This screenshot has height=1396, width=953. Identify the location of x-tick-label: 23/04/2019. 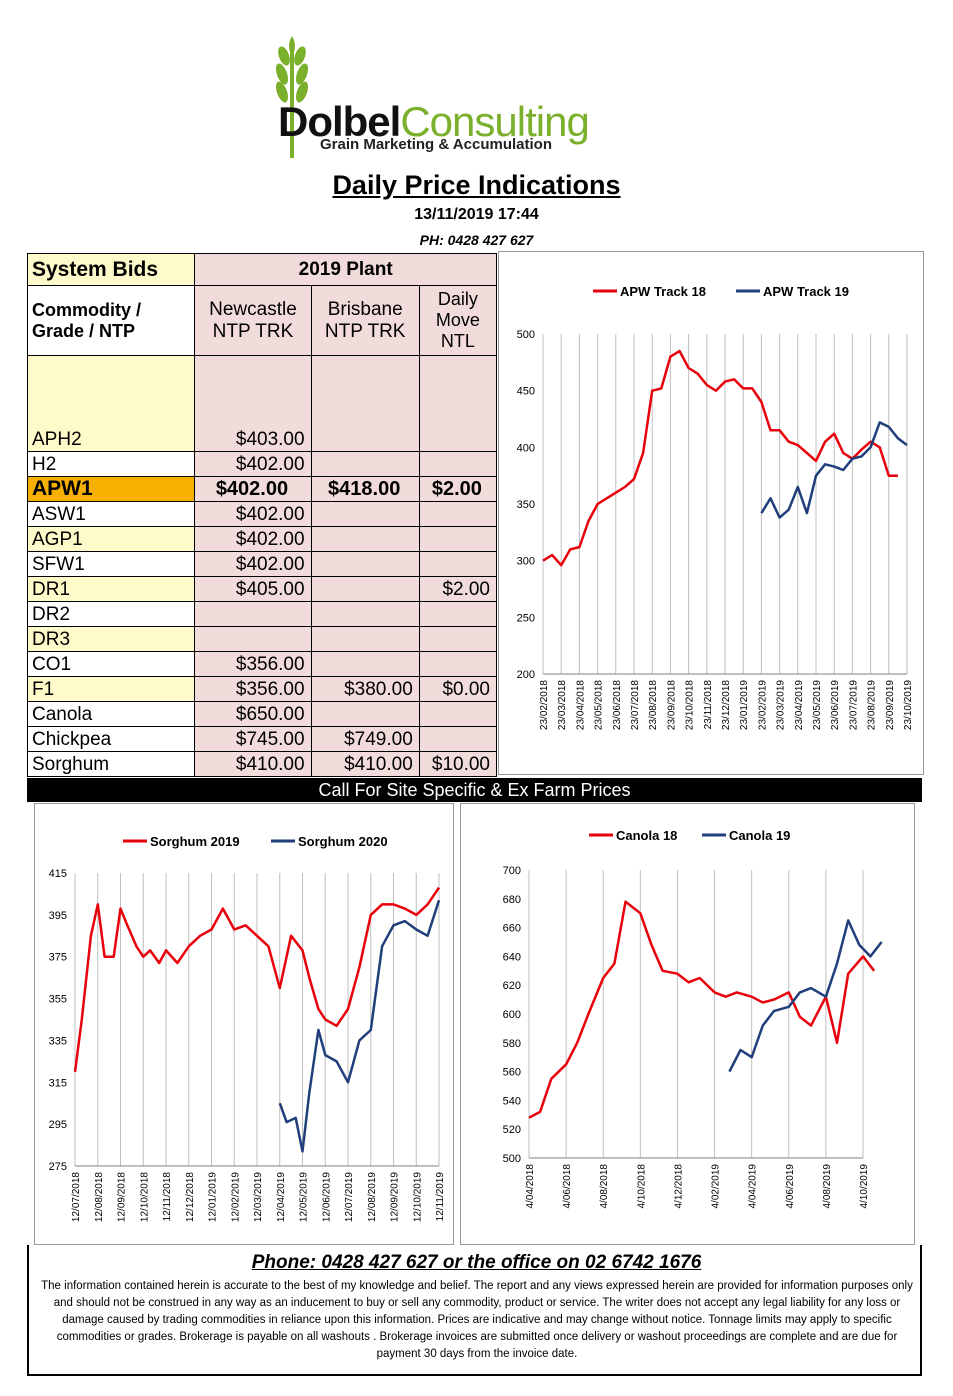
(799, 705).